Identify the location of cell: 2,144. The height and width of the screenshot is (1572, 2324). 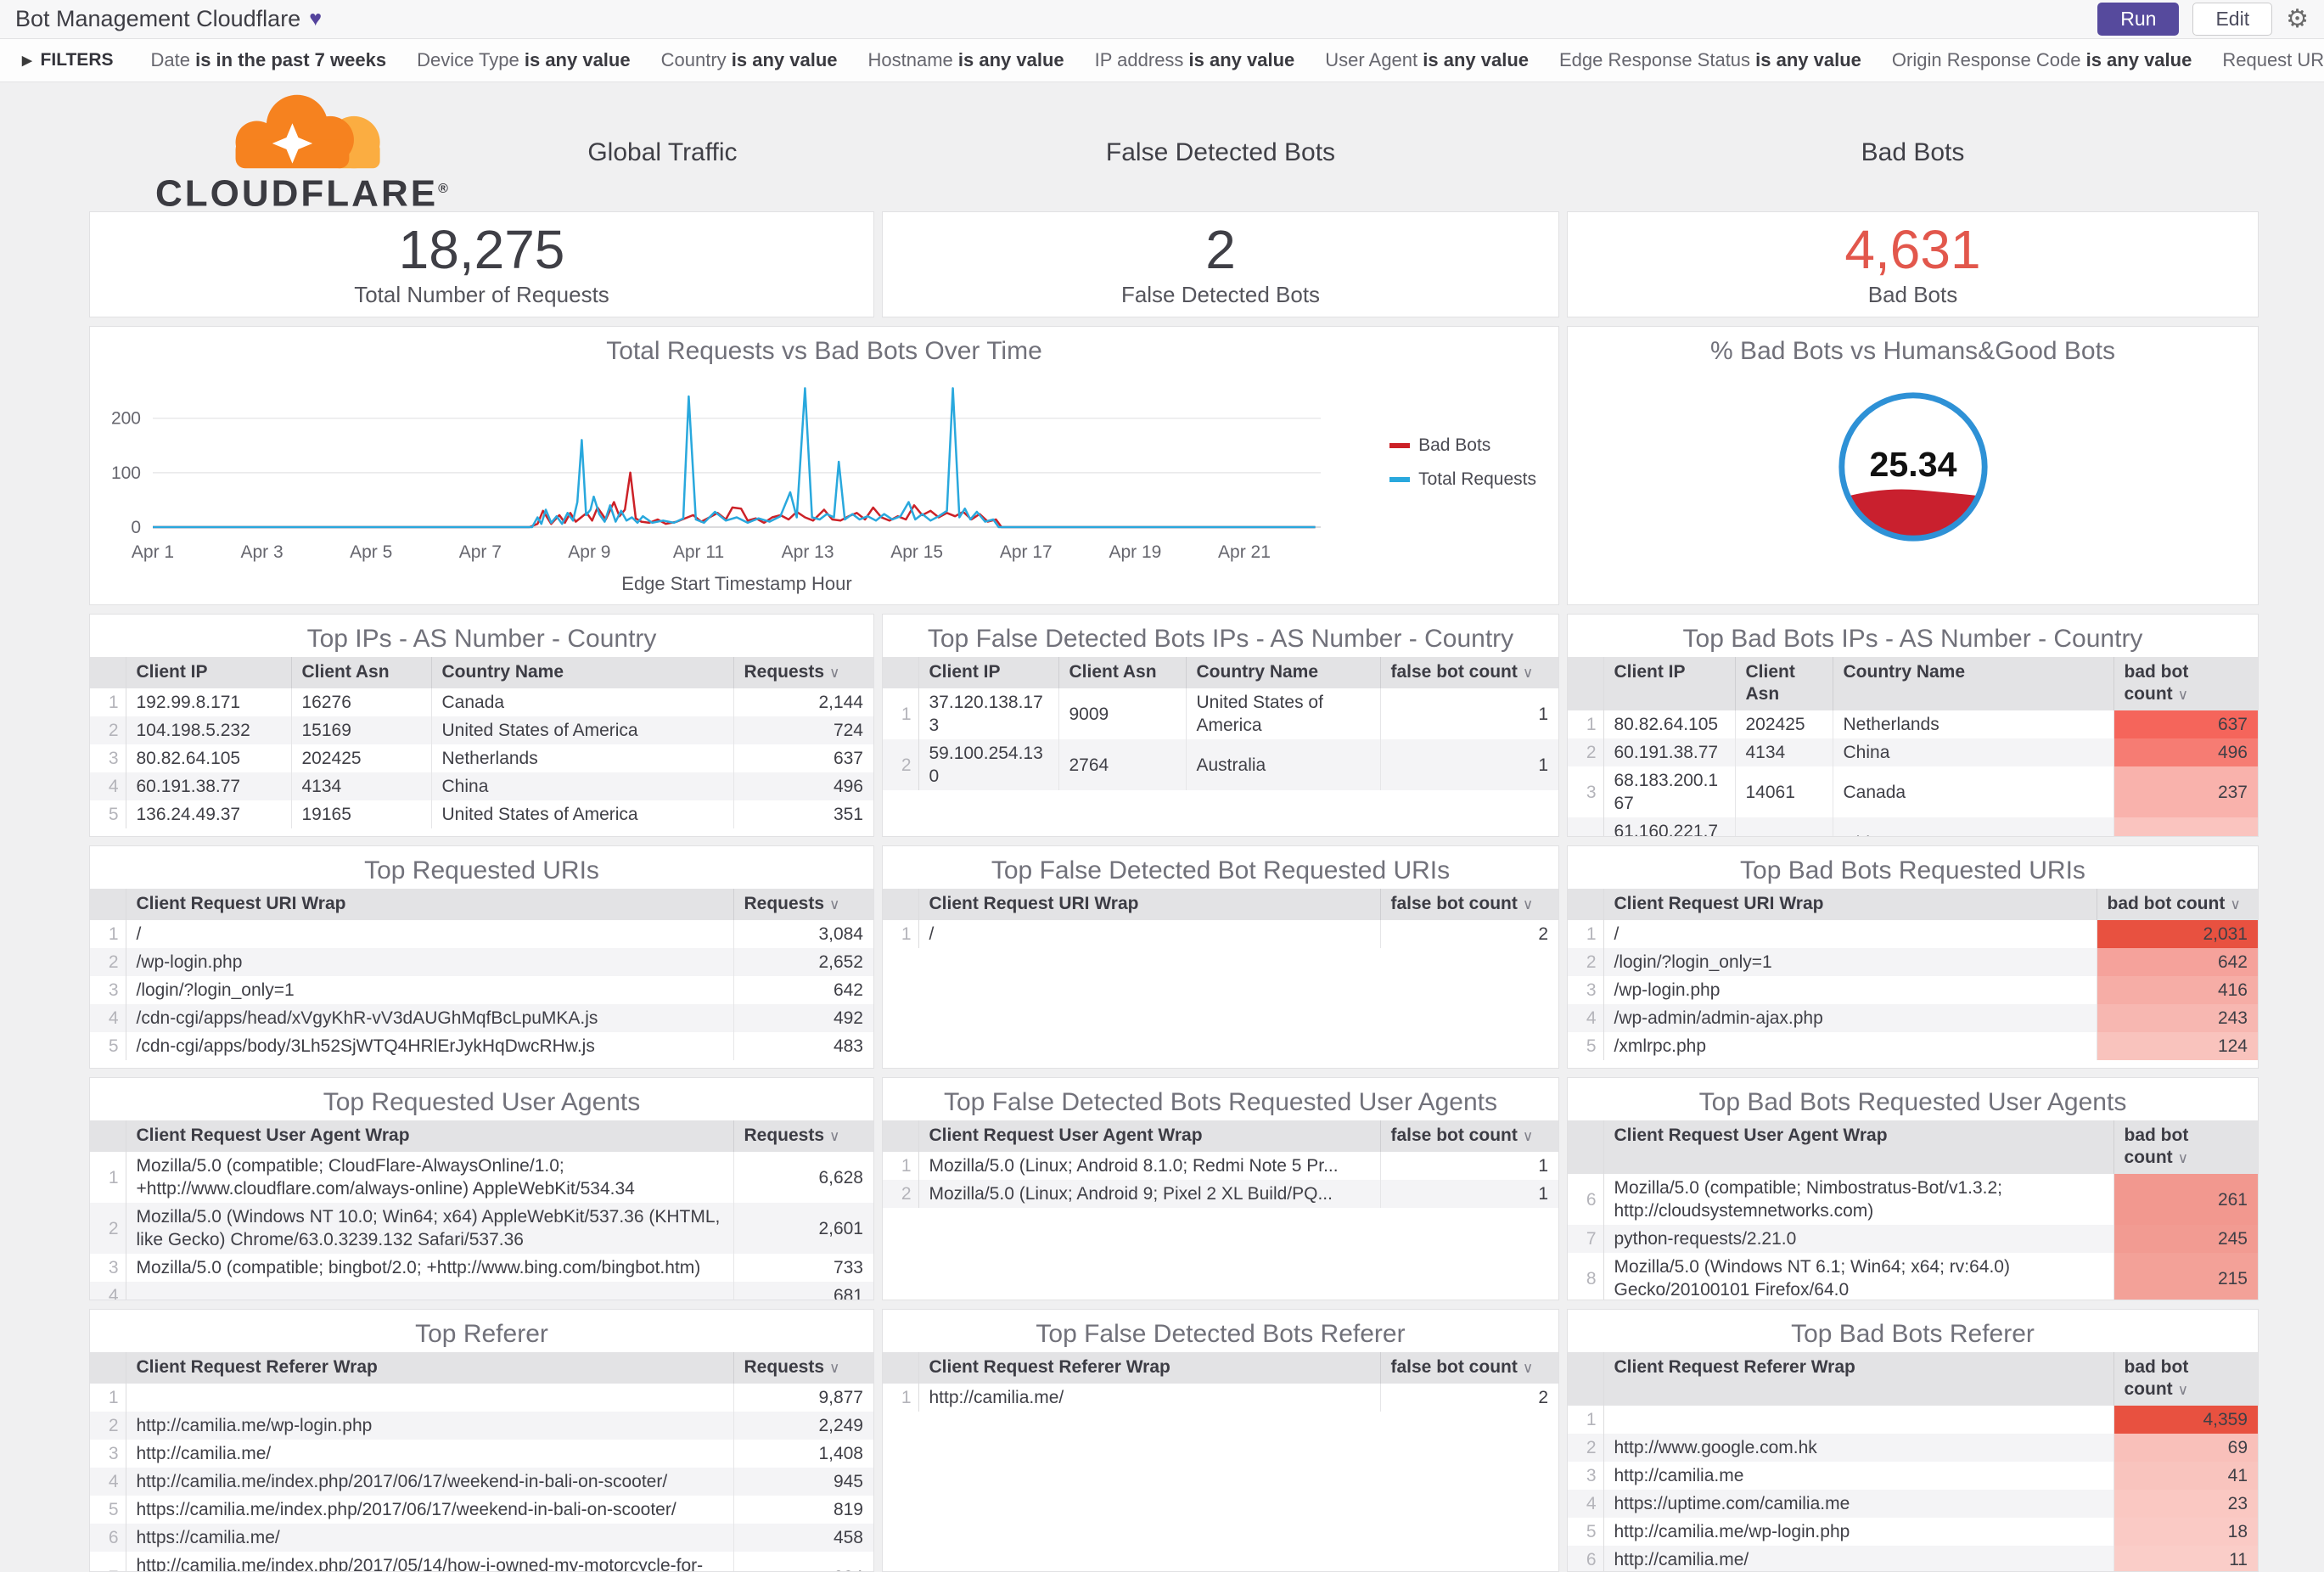
(803, 702).